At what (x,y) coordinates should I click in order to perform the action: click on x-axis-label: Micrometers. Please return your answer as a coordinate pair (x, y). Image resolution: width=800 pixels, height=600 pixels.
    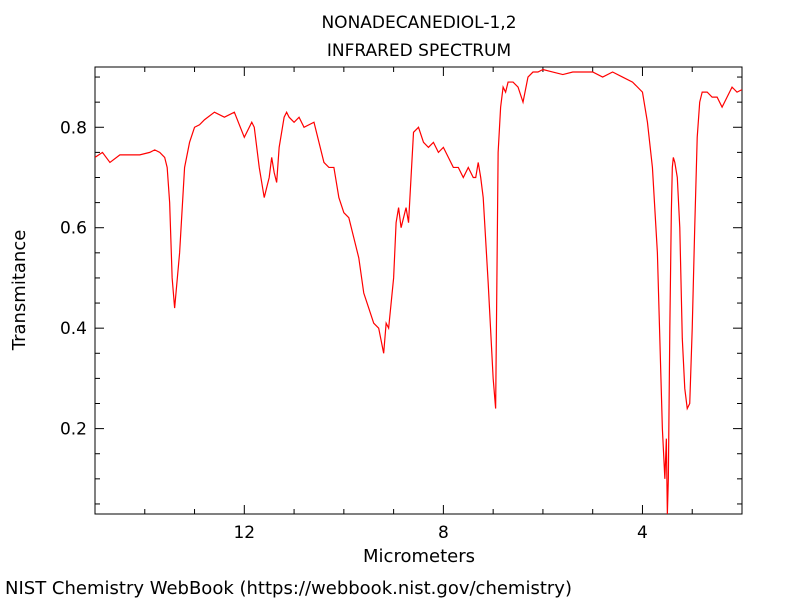
    Looking at the image, I should click on (419, 556).